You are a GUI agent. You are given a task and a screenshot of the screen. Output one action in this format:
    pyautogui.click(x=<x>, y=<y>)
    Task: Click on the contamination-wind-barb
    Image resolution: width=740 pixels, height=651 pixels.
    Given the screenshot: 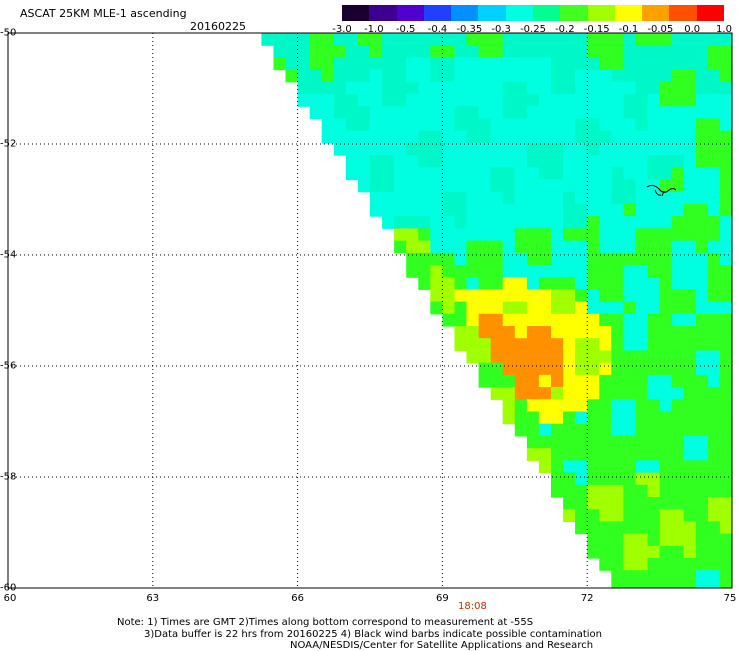 What is the action you would take?
    pyautogui.click(x=661, y=190)
    